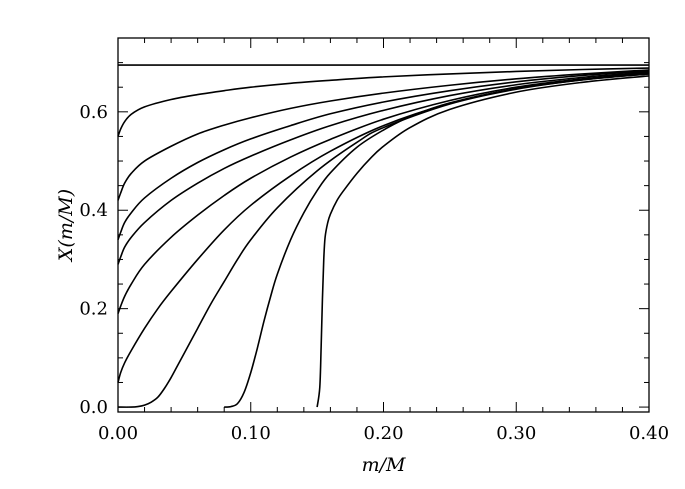  What do you see at coordinates (66, 226) in the screenshot?
I see `y-axis-label: X(m/M)` at bounding box center [66, 226].